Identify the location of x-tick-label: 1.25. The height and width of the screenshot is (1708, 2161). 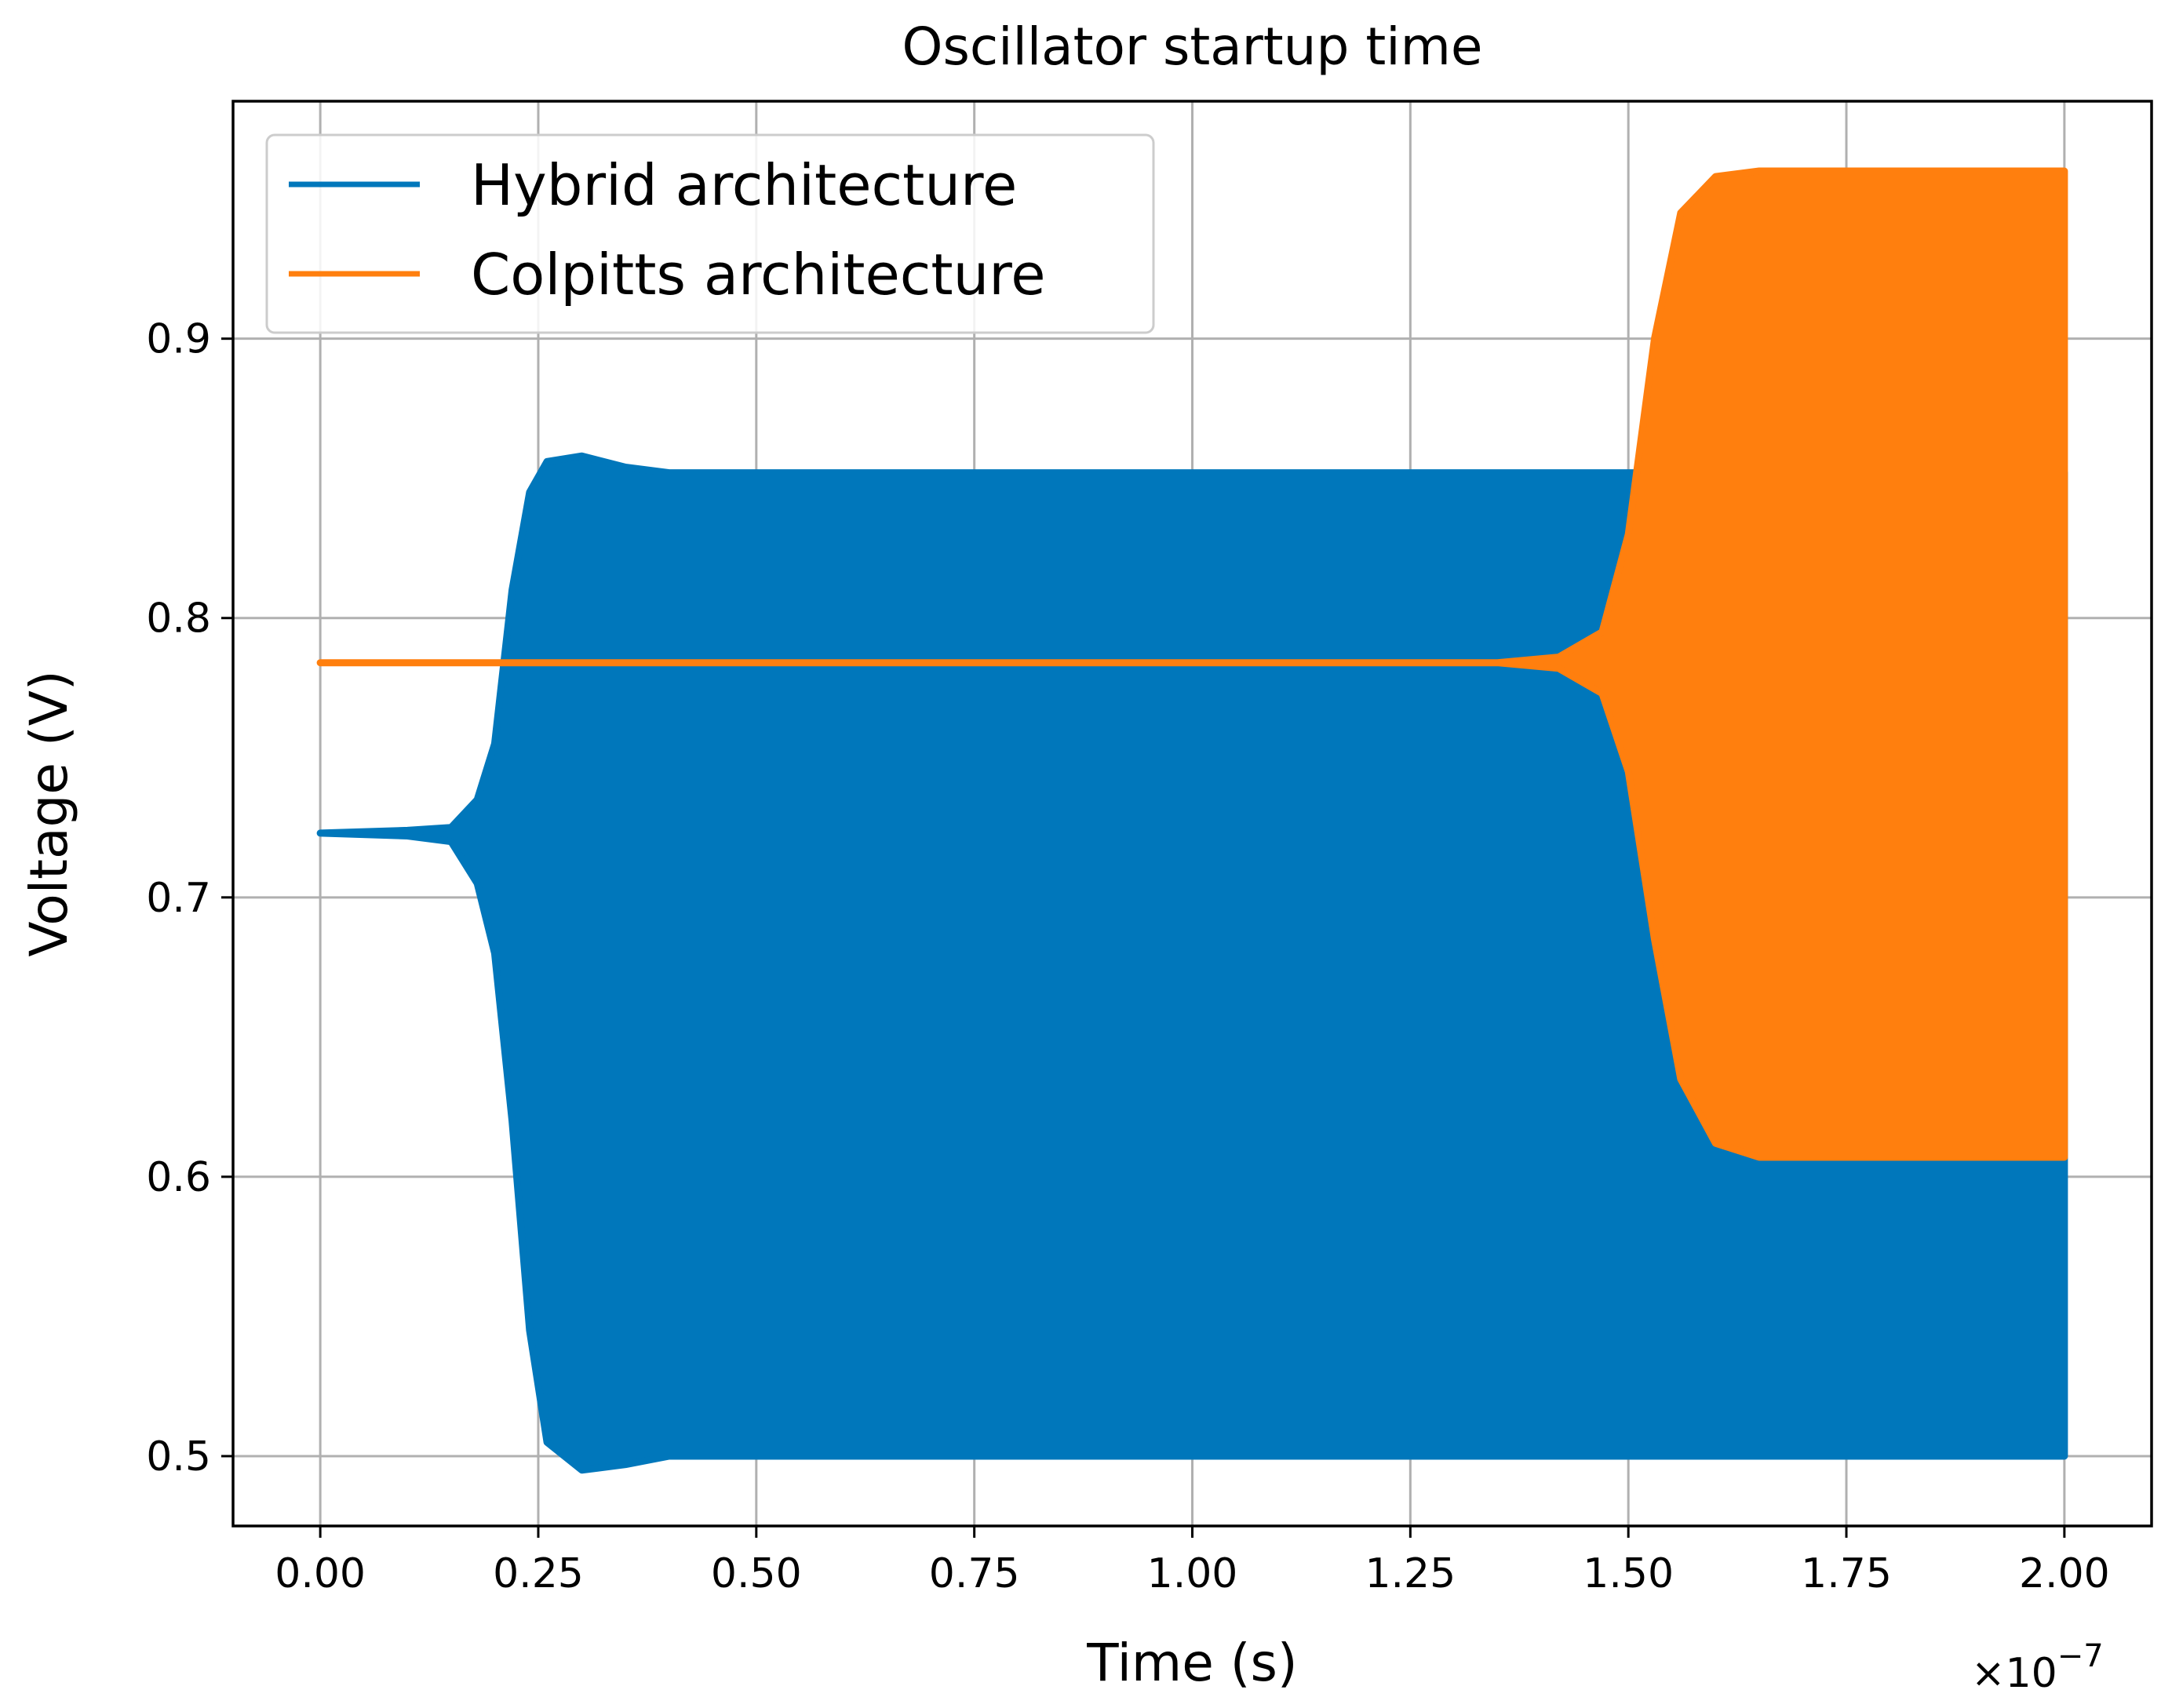
(1411, 1573).